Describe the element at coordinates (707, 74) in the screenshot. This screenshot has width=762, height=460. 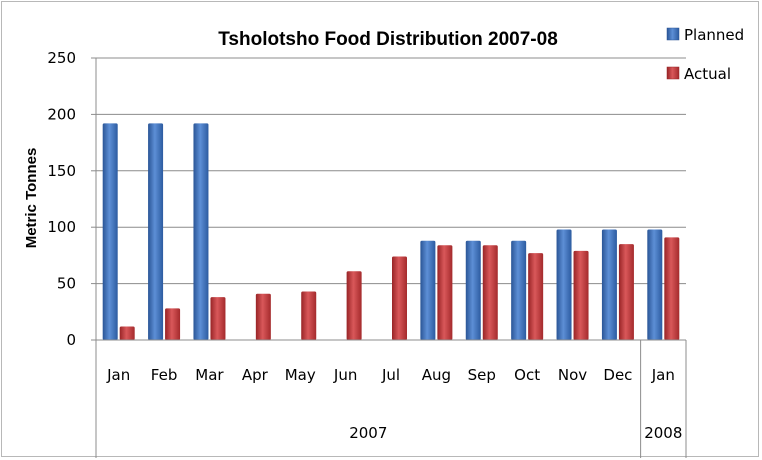
I see `legend-label-actual: Actual` at that location.